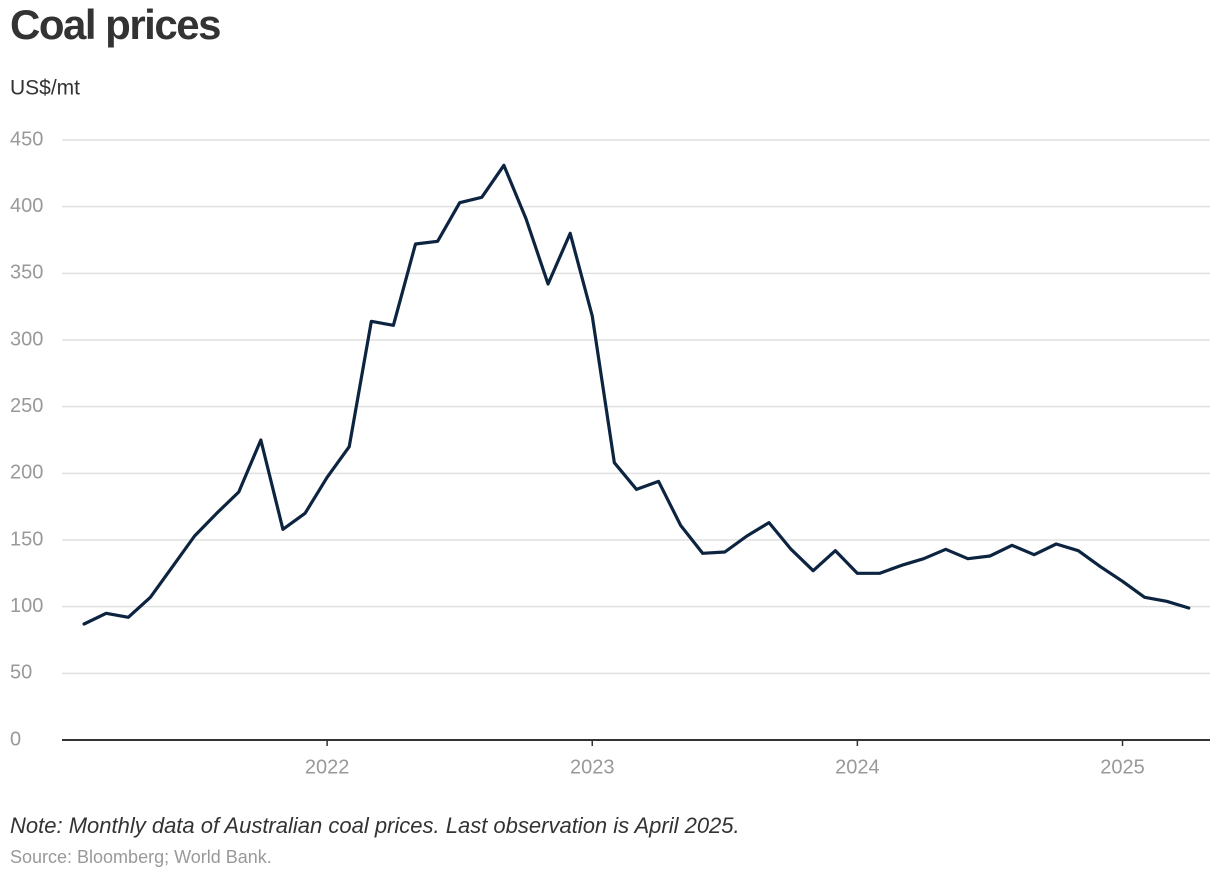  What do you see at coordinates (857, 767) in the screenshot?
I see `x-tick-label: 2024` at bounding box center [857, 767].